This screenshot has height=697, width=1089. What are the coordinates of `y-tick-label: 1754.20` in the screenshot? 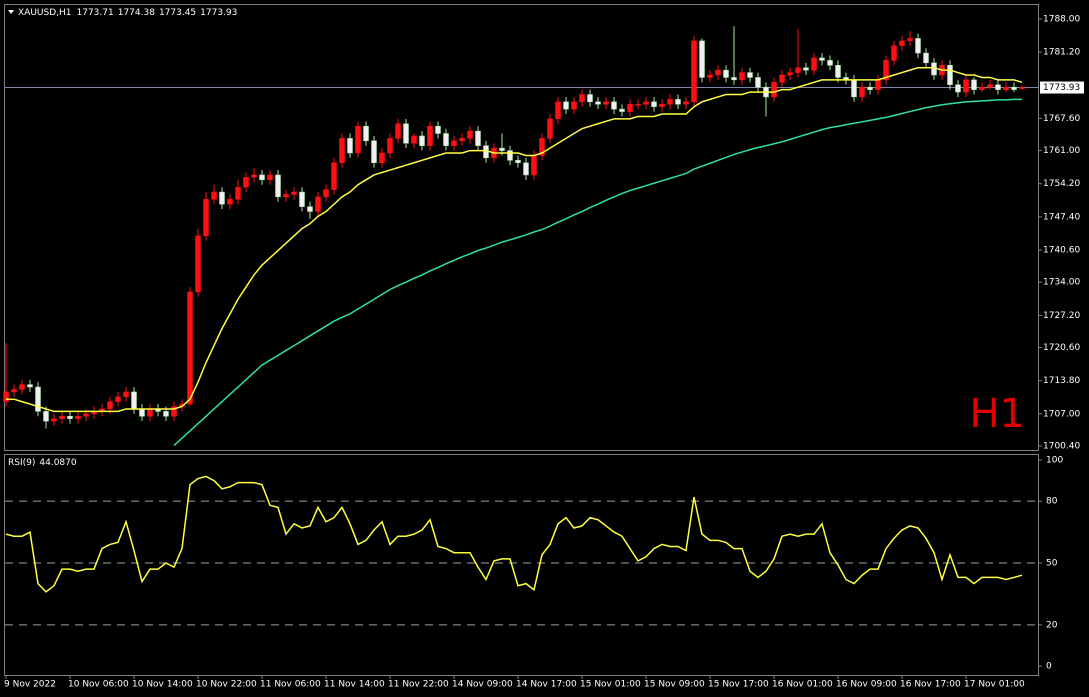 It's located at (1061, 184).